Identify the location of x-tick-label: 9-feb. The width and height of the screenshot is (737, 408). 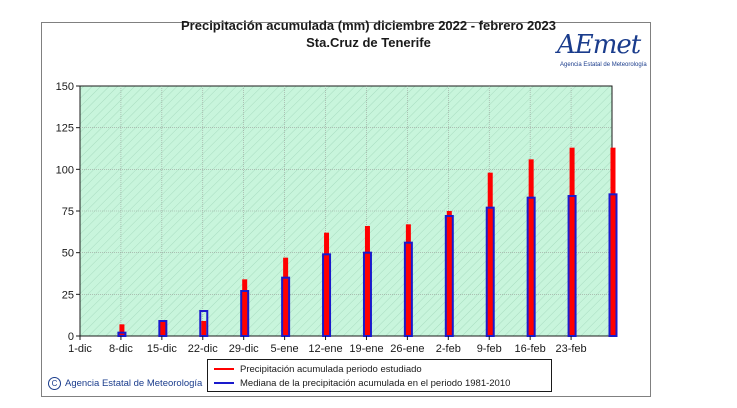
(489, 349).